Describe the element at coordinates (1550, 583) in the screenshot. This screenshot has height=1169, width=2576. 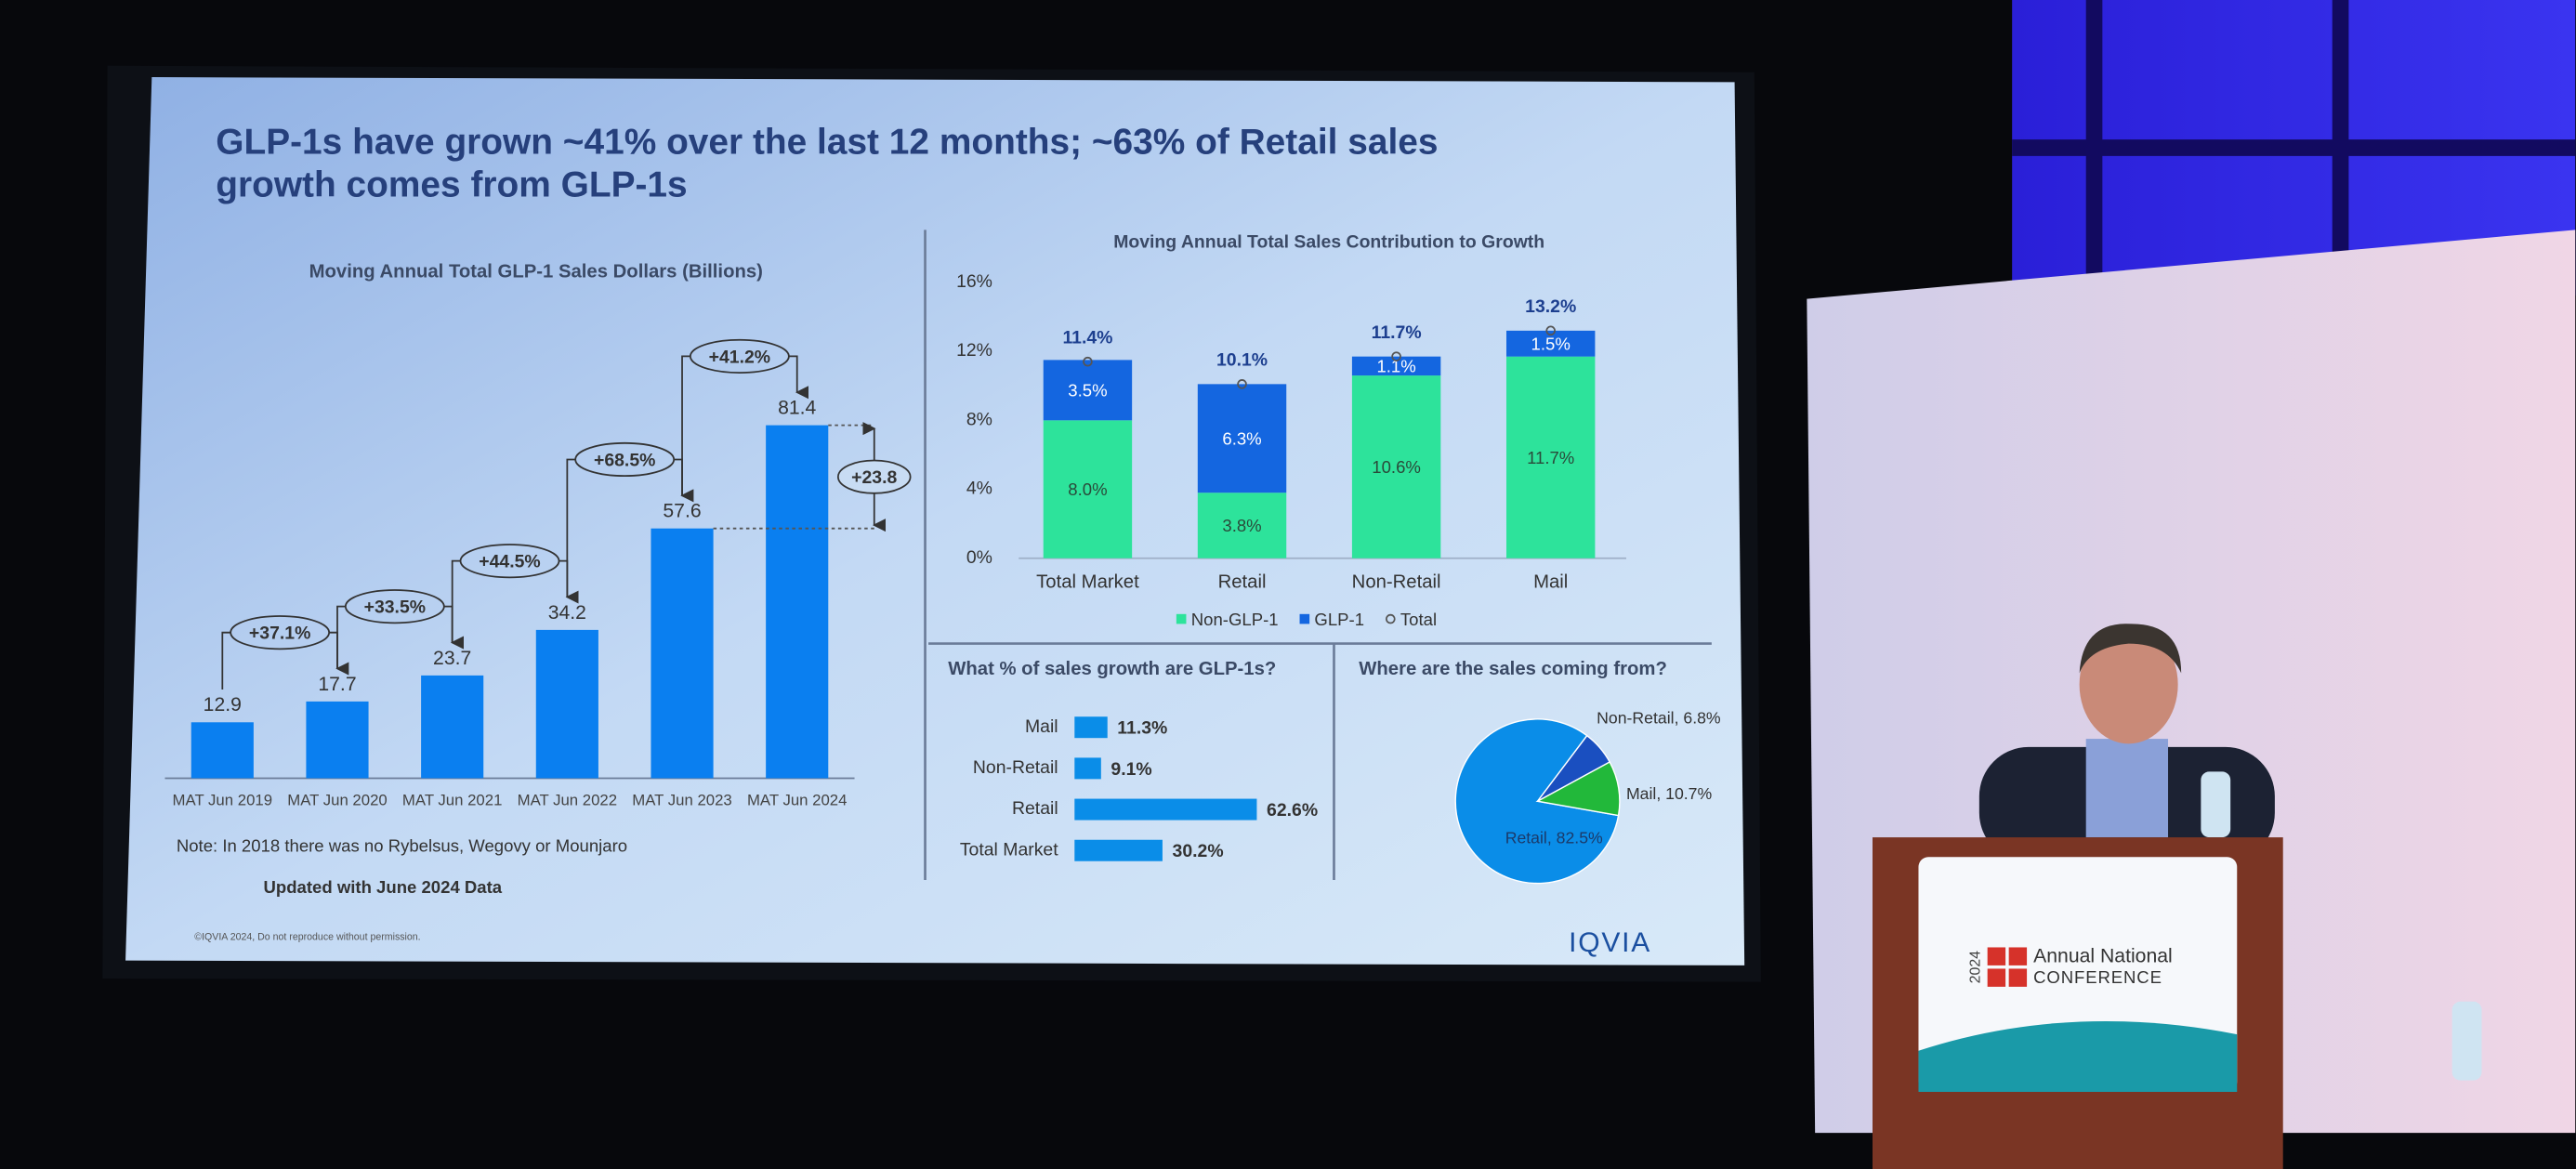
I see `x-tick-label: Mail` at that location.